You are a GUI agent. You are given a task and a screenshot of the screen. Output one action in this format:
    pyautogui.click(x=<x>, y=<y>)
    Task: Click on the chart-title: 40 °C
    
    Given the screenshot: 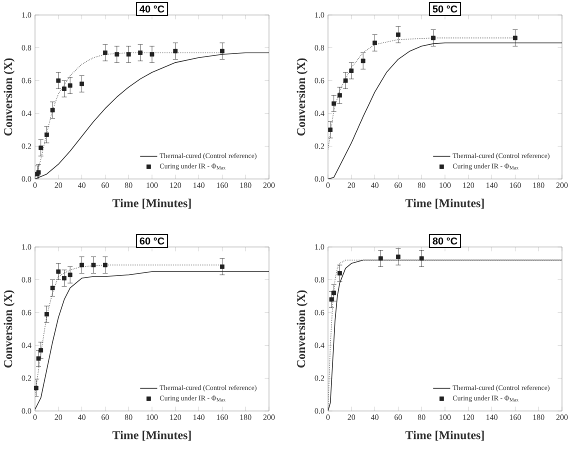 What is the action you would take?
    pyautogui.click(x=152, y=9)
    